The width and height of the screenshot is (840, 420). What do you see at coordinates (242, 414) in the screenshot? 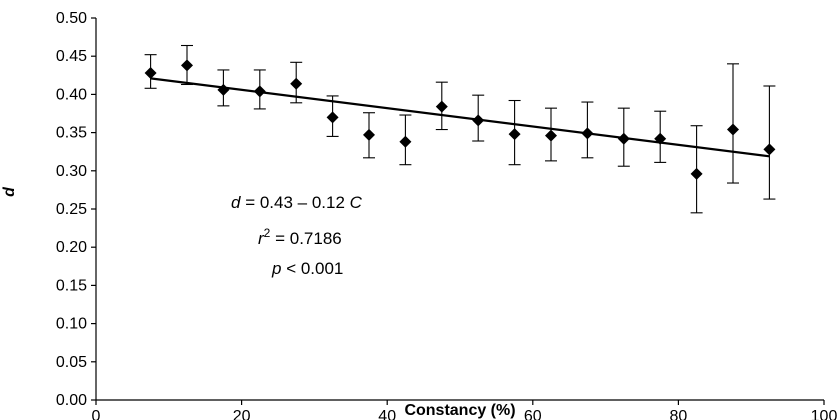
I see `x-tick-label: 20` at bounding box center [242, 414].